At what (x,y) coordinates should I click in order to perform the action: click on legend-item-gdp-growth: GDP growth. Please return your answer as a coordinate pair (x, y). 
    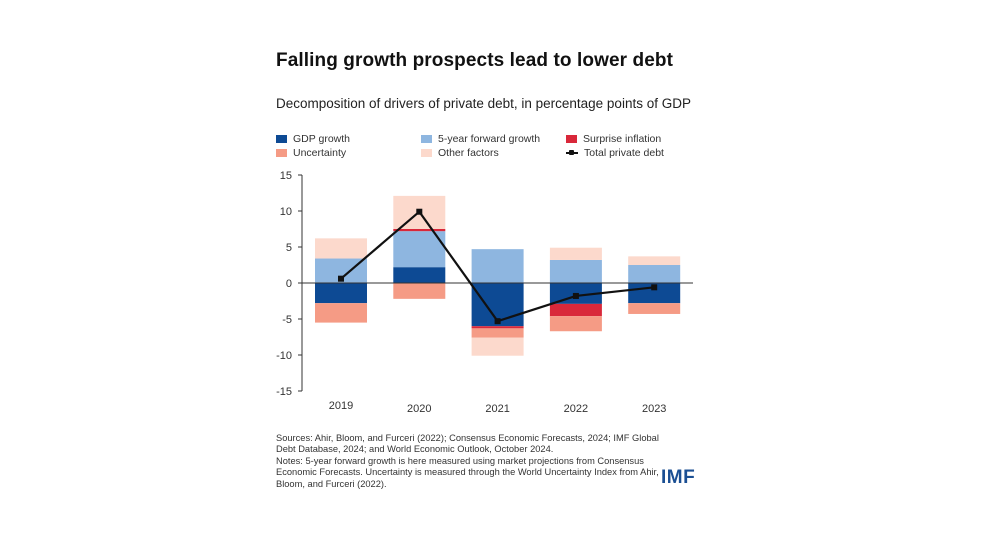
    Looking at the image, I should click on (313, 139).